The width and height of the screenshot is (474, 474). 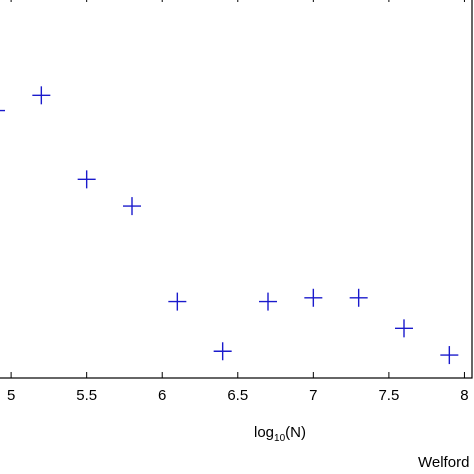 I want to click on x-tick-label: 6, so click(x=162, y=395).